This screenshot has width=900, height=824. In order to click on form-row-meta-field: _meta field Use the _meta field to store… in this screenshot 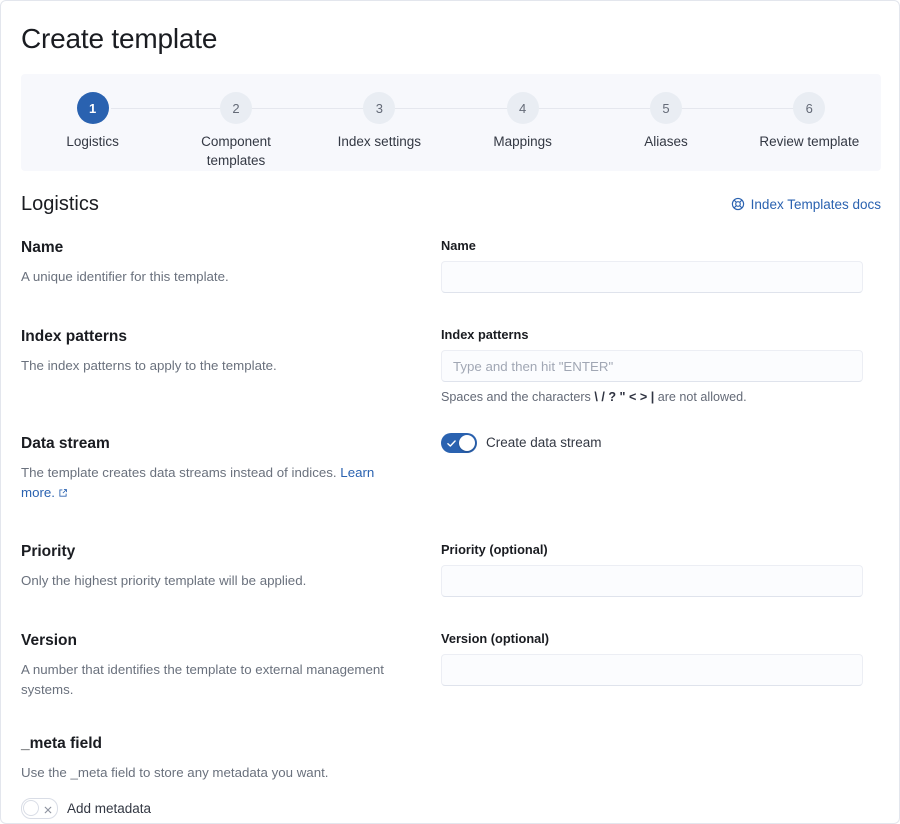, I will do `click(451, 778)`.